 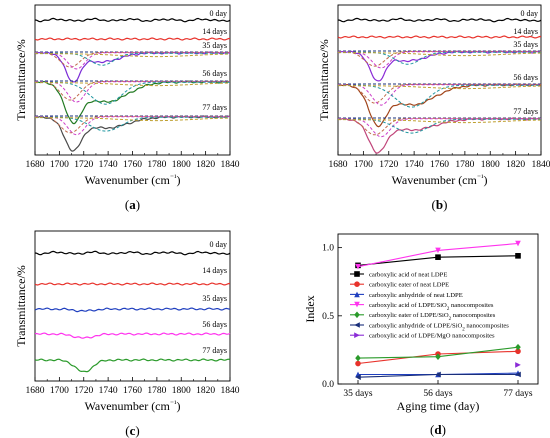 I want to click on y-tick-label: 1.0, so click(x=328, y=249).